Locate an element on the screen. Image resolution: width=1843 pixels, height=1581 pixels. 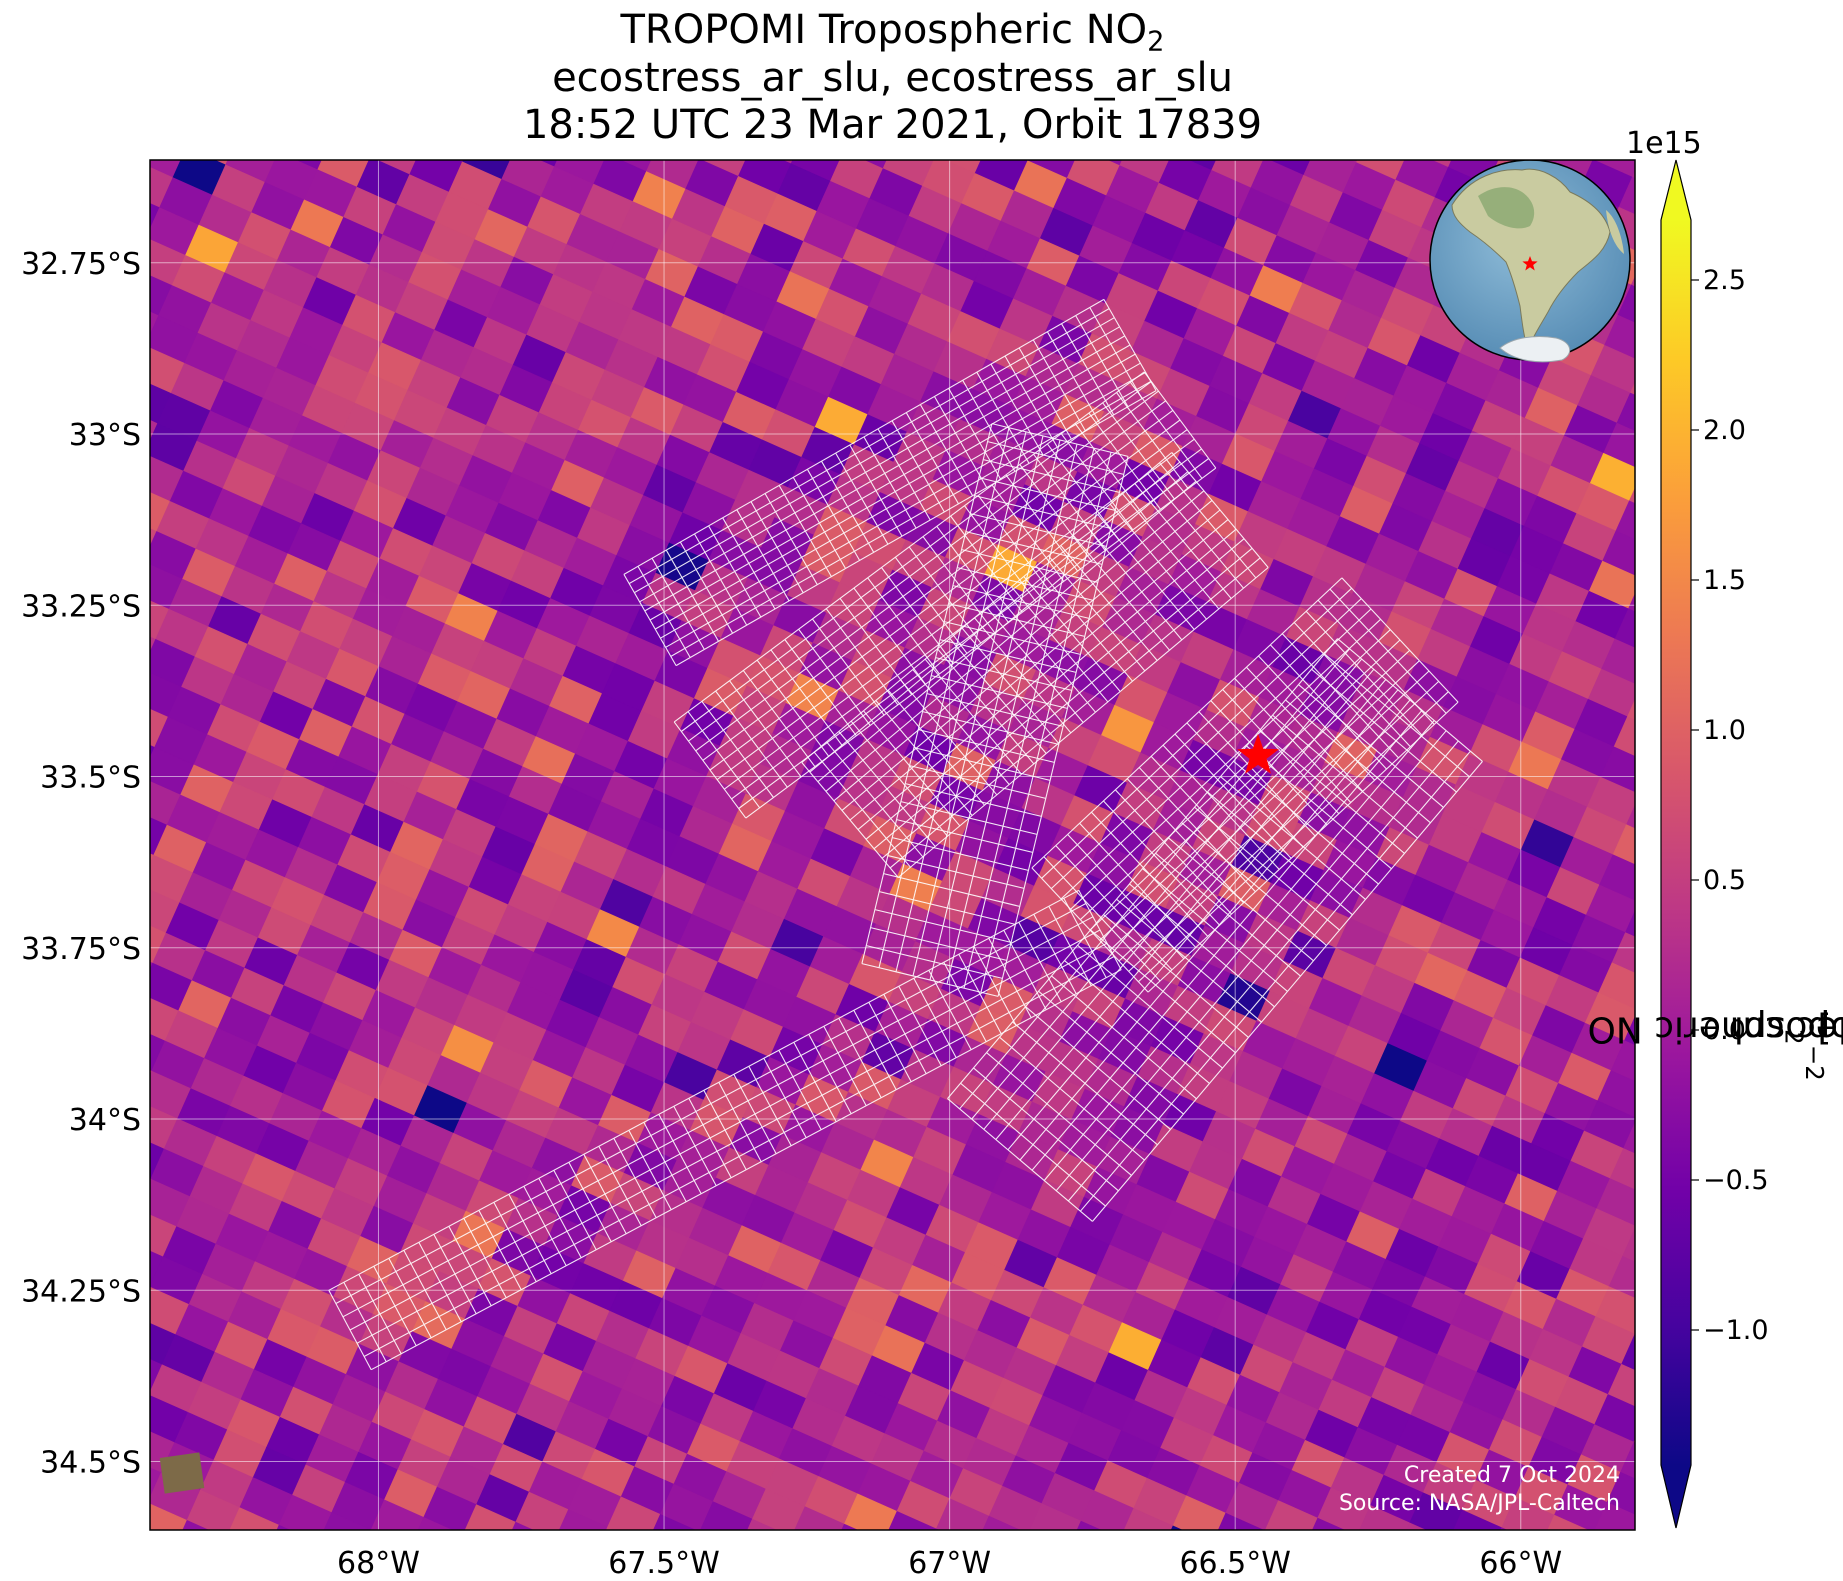
colorbar-ticks: −1.0 −0.5 0.0 0.5 1.0 1.5 2.0 2.5 is located at coordinates (1730, 805).